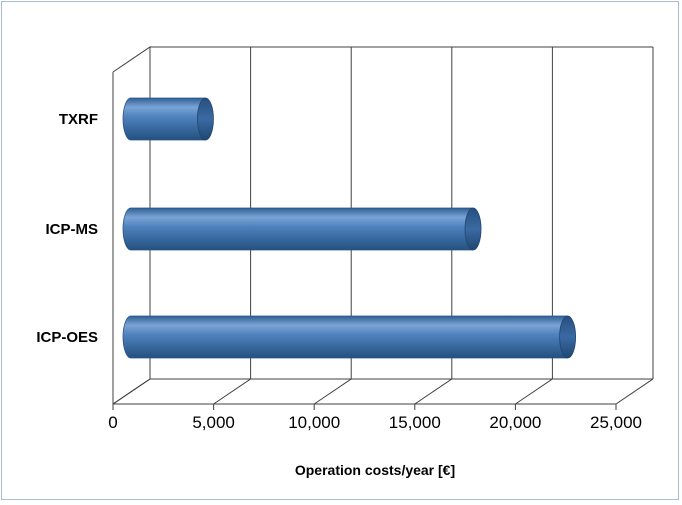 This screenshot has width=682, height=505. I want to click on x-tick-label: 0, so click(112, 422).